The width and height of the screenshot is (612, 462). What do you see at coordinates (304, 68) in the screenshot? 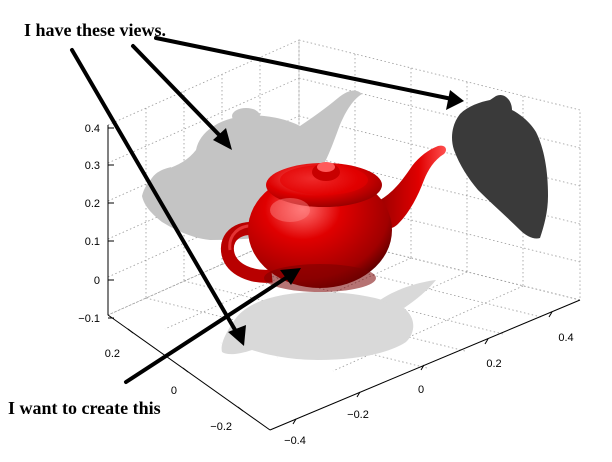
I see `arrow-to-side-view` at bounding box center [304, 68].